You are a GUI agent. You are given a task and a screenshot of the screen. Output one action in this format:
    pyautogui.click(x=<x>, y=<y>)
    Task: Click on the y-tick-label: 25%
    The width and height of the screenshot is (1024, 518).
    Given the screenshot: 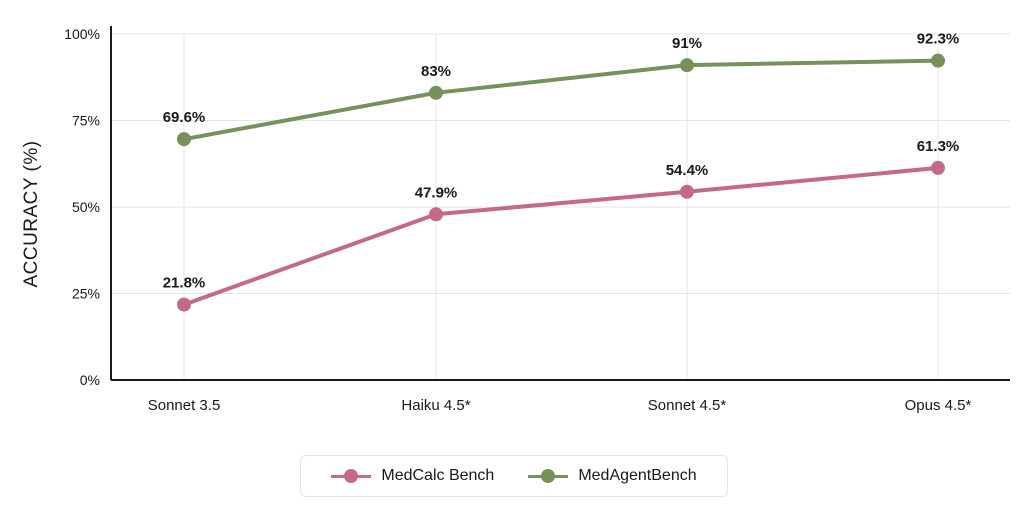 What is the action you would take?
    pyautogui.click(x=86, y=294)
    